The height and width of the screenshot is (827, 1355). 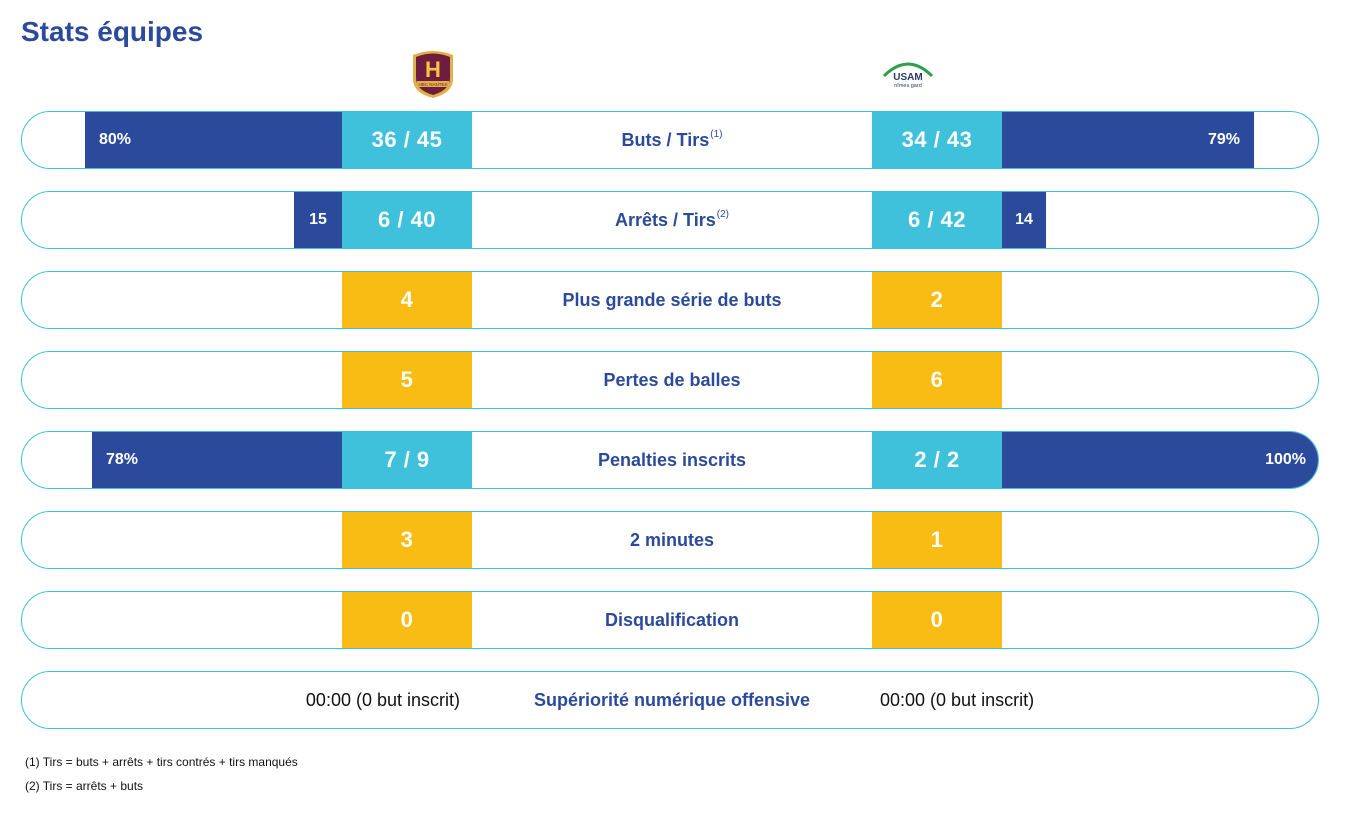 I want to click on away-disqualification: 0, so click(x=937, y=620).